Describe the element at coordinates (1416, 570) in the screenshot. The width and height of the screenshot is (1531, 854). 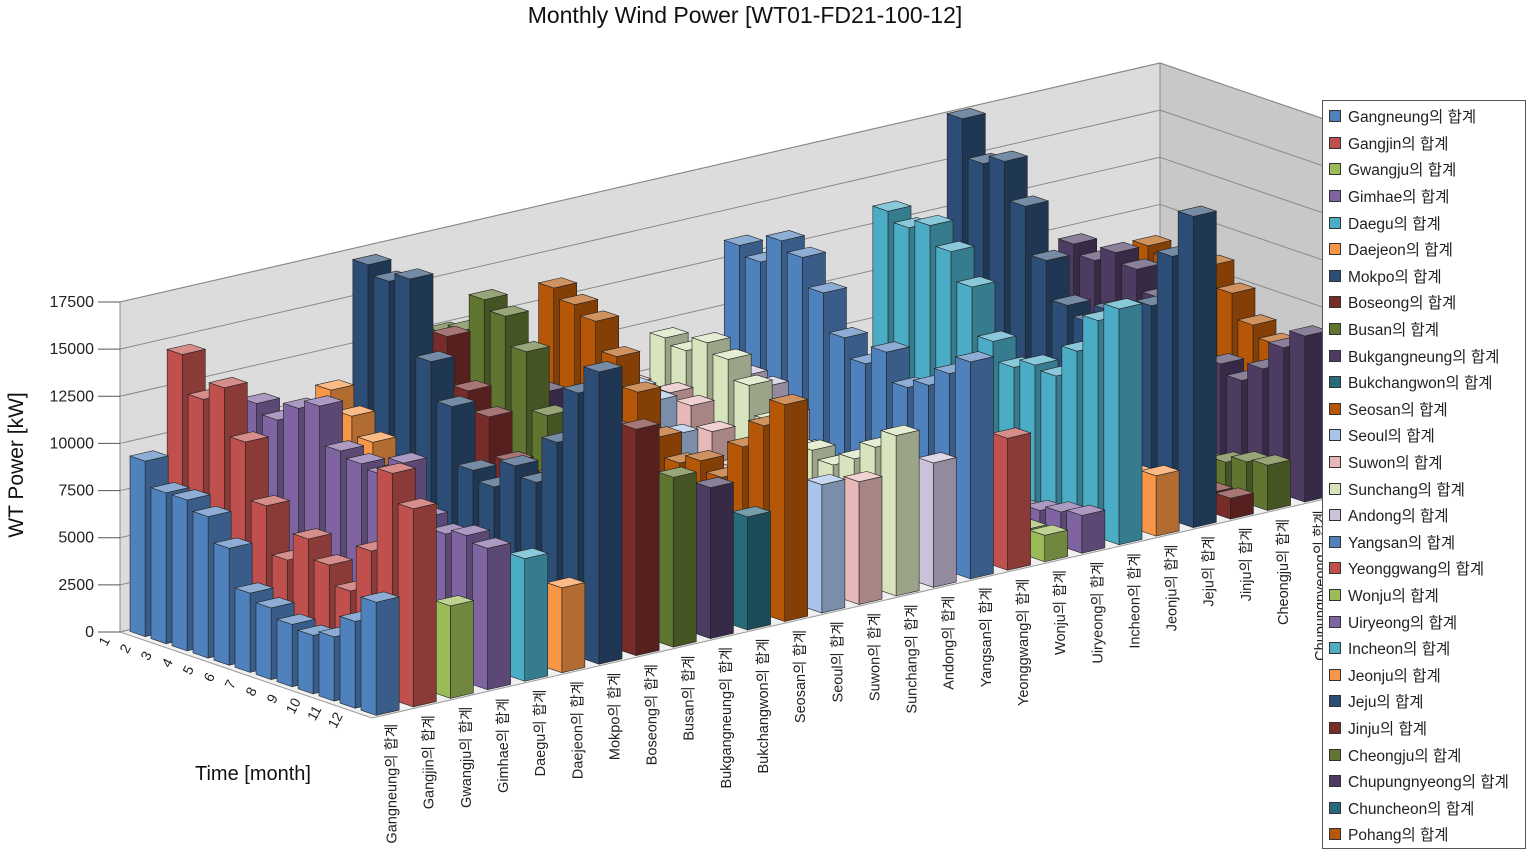
I see `legend-label: Yeonggwang의 합계` at that location.